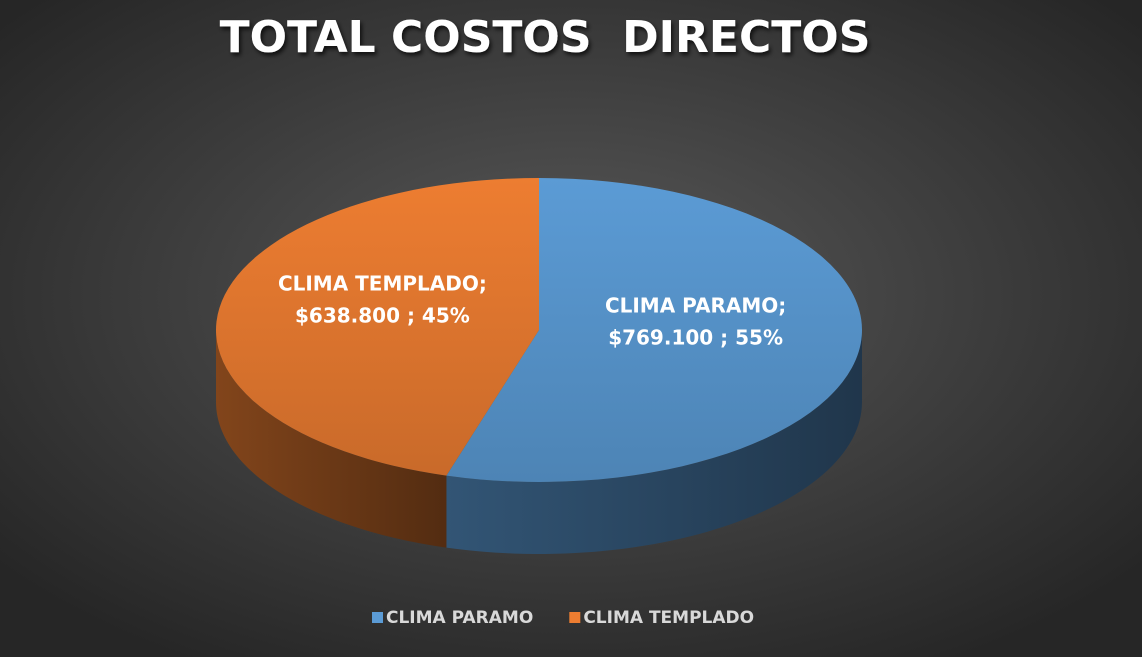 This screenshot has height=657, width=1142. I want to click on data-label: $638.800 ; 45%, so click(382, 316).